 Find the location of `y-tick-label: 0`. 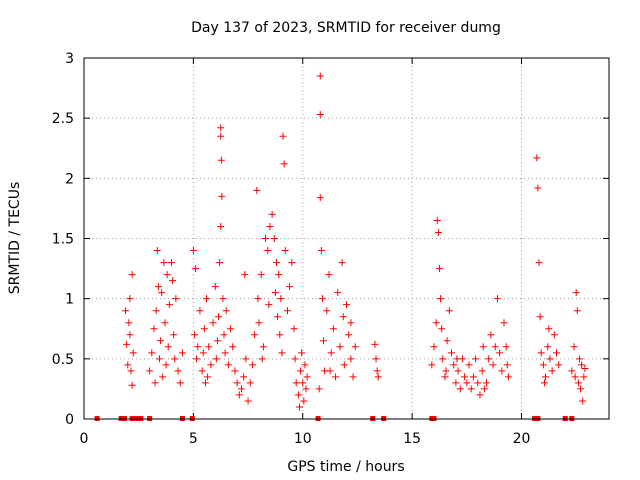

y-tick-label: 0 is located at coordinates (69, 420).